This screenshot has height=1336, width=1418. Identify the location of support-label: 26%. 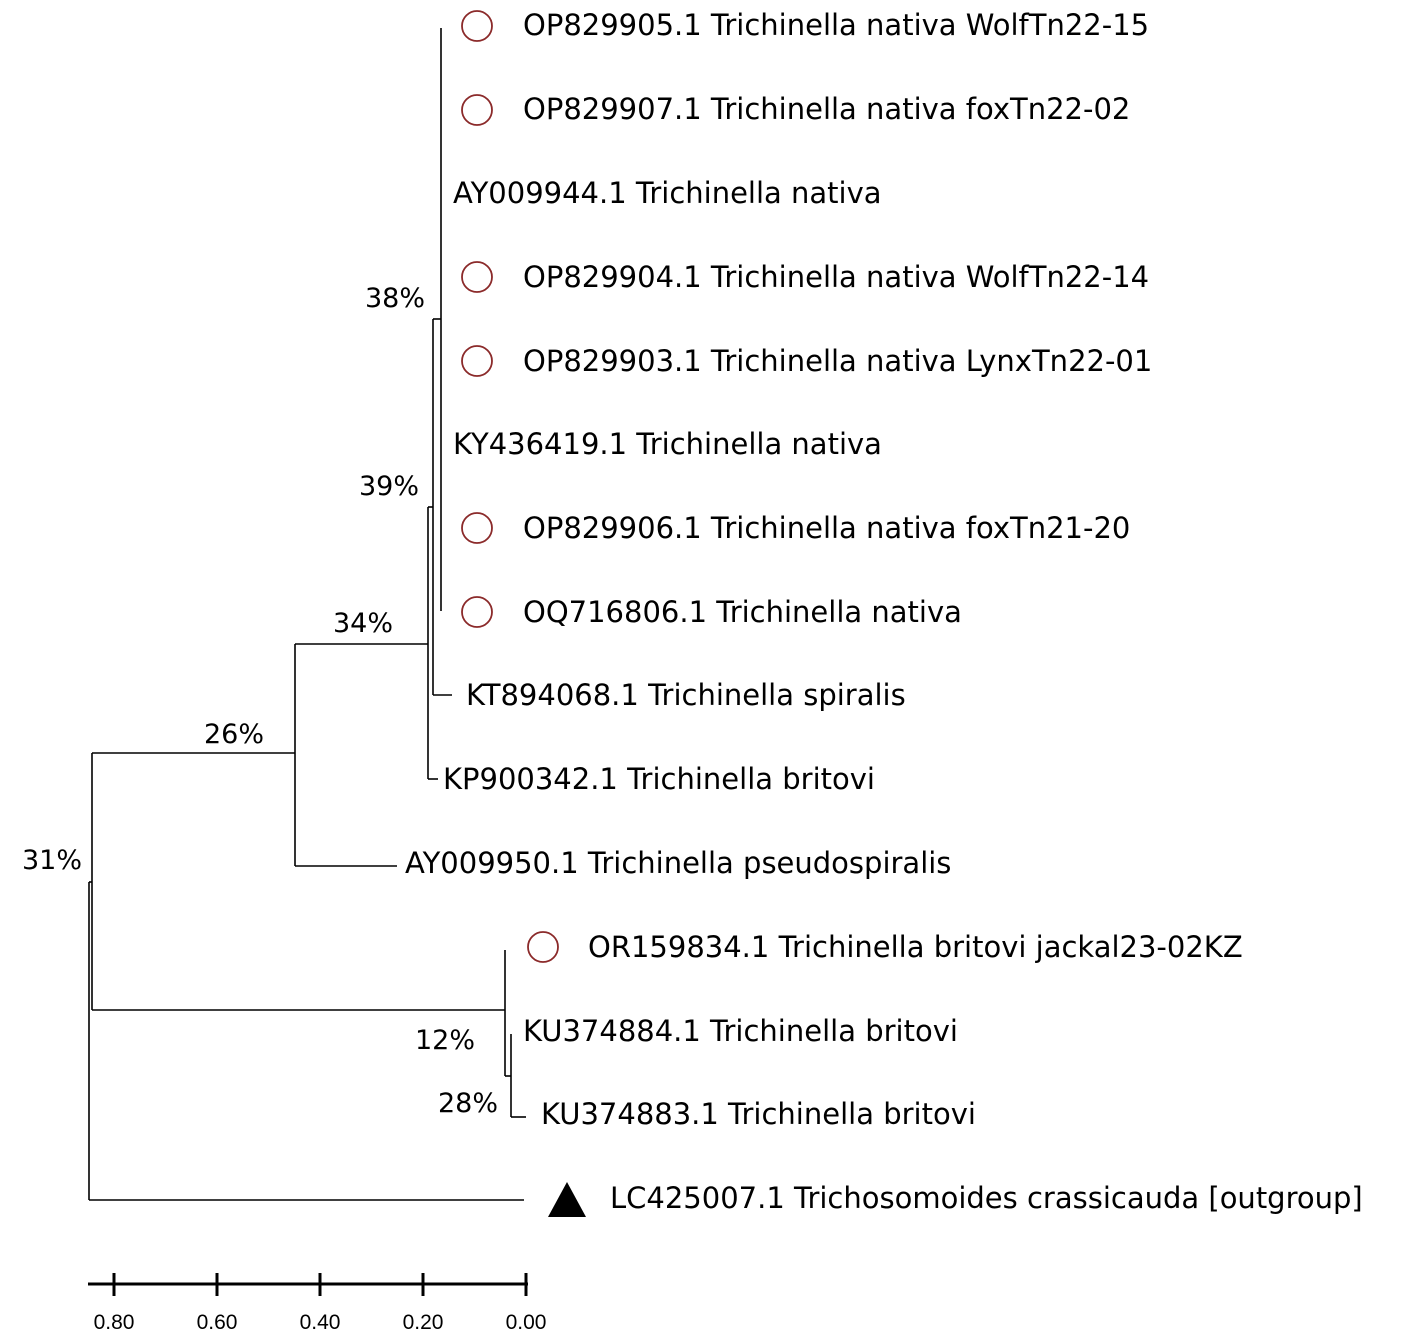
(234, 734).